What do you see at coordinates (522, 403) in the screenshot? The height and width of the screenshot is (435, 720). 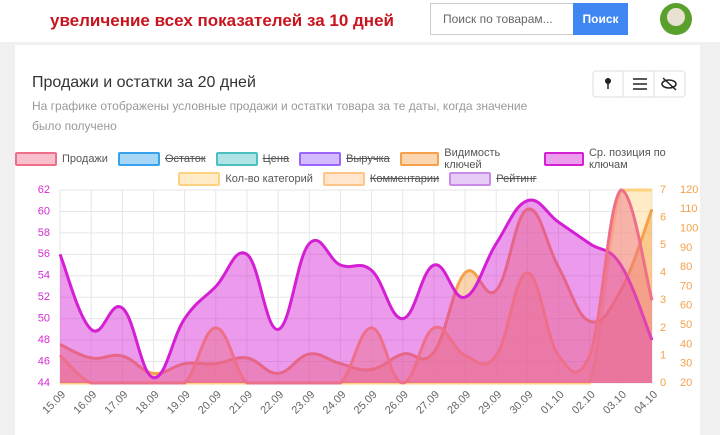 I see `x-tick-label: 30.09` at bounding box center [522, 403].